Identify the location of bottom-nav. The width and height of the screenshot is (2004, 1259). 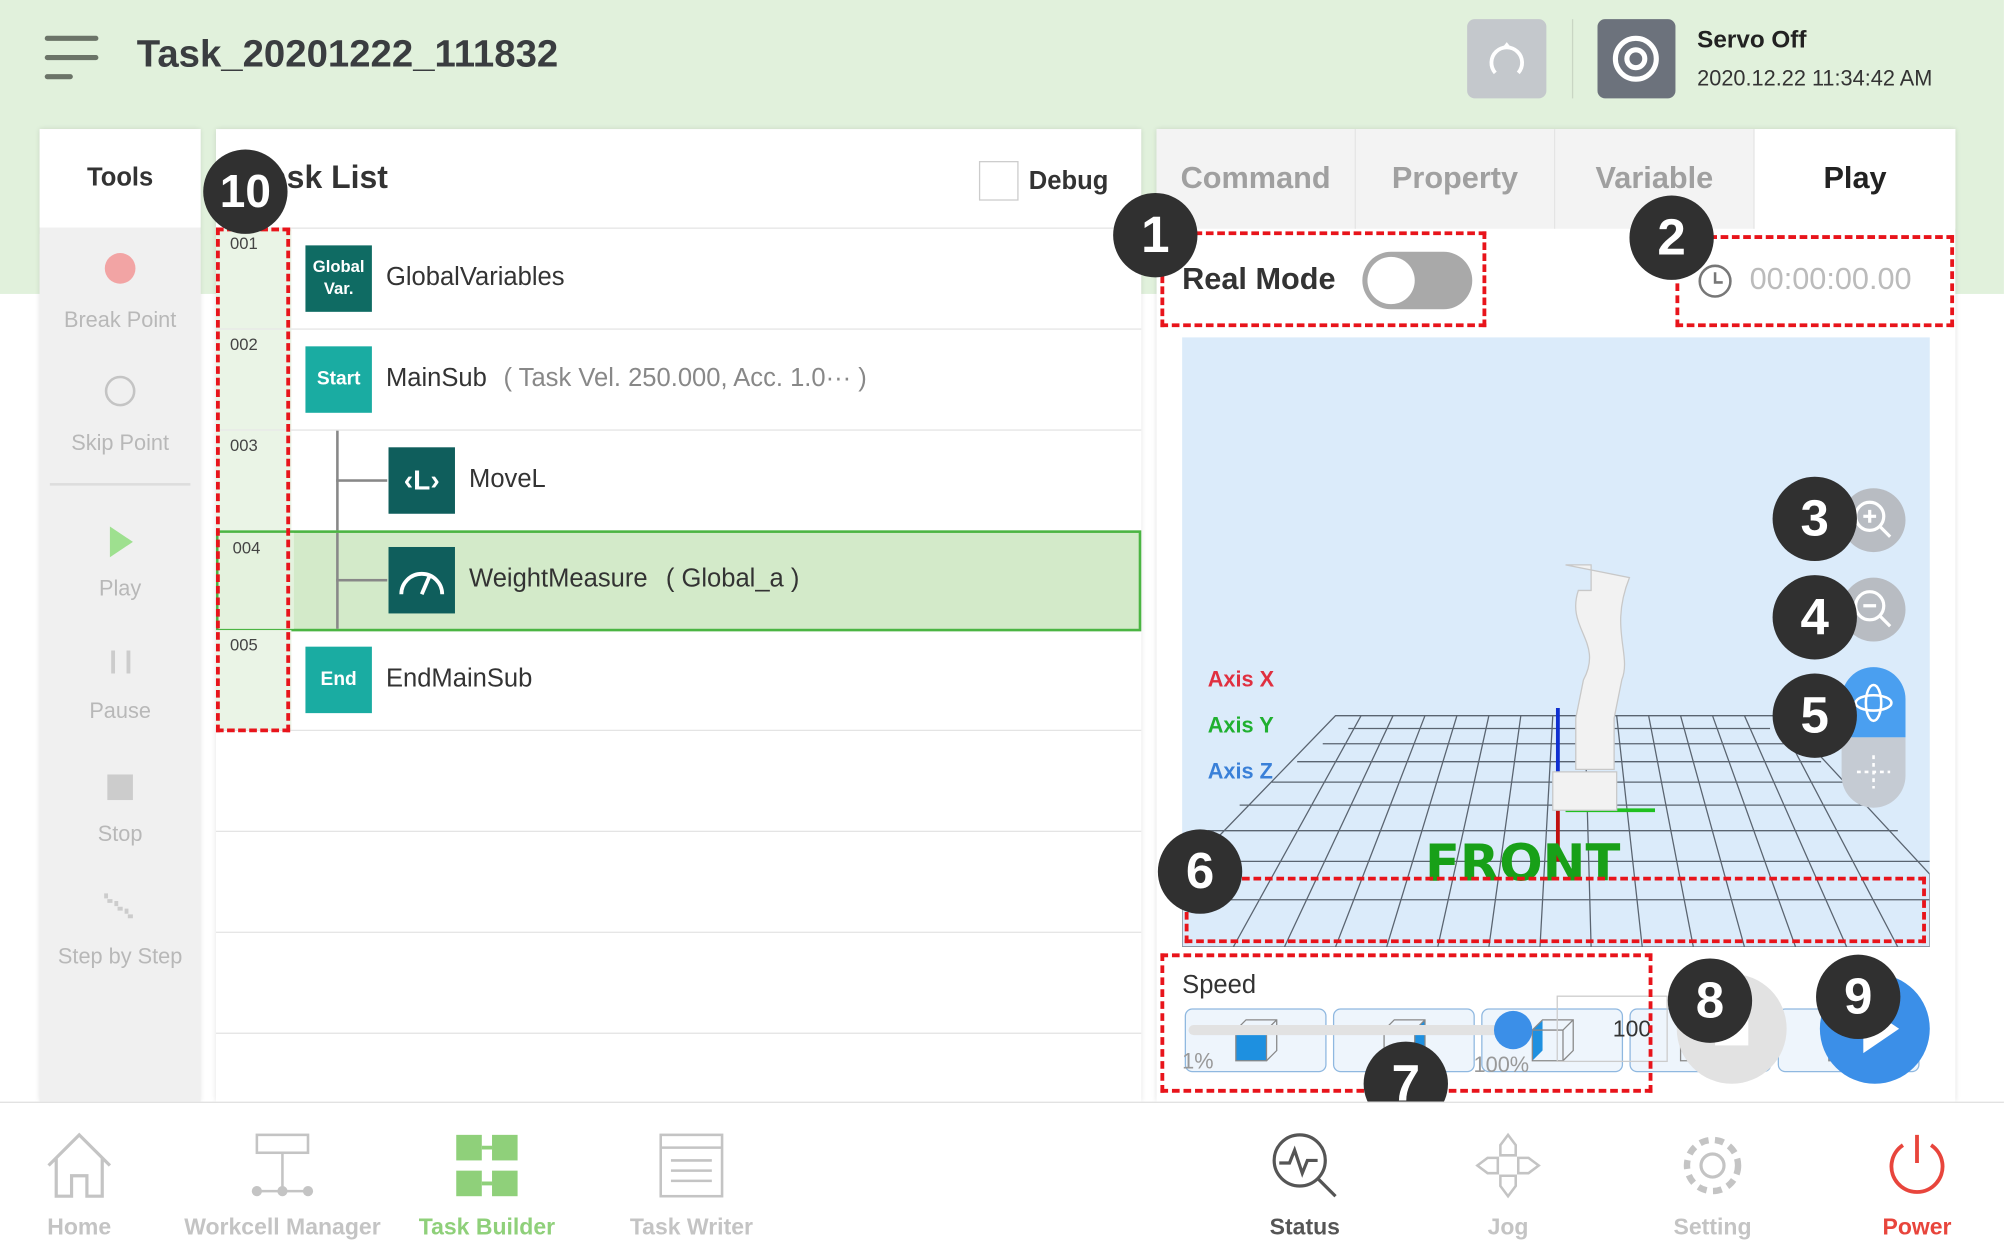
(1002, 1180).